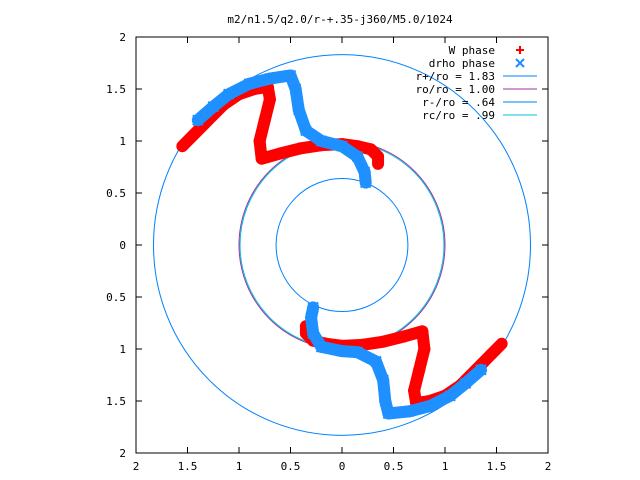  I want to click on reference-circle, so click(342, 245).